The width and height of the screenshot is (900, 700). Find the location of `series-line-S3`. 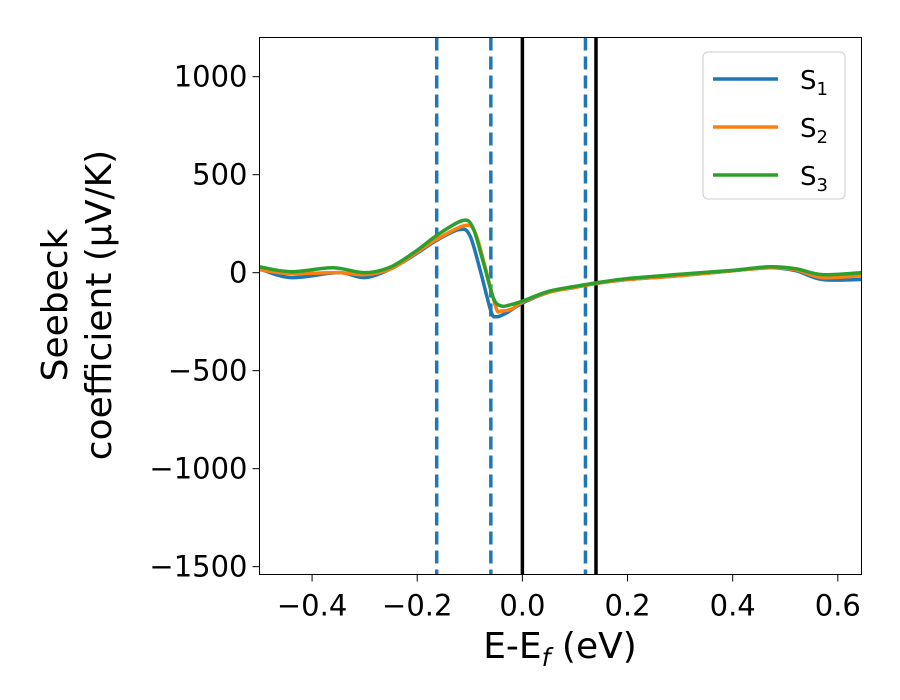

series-line-S3 is located at coordinates (560, 263).